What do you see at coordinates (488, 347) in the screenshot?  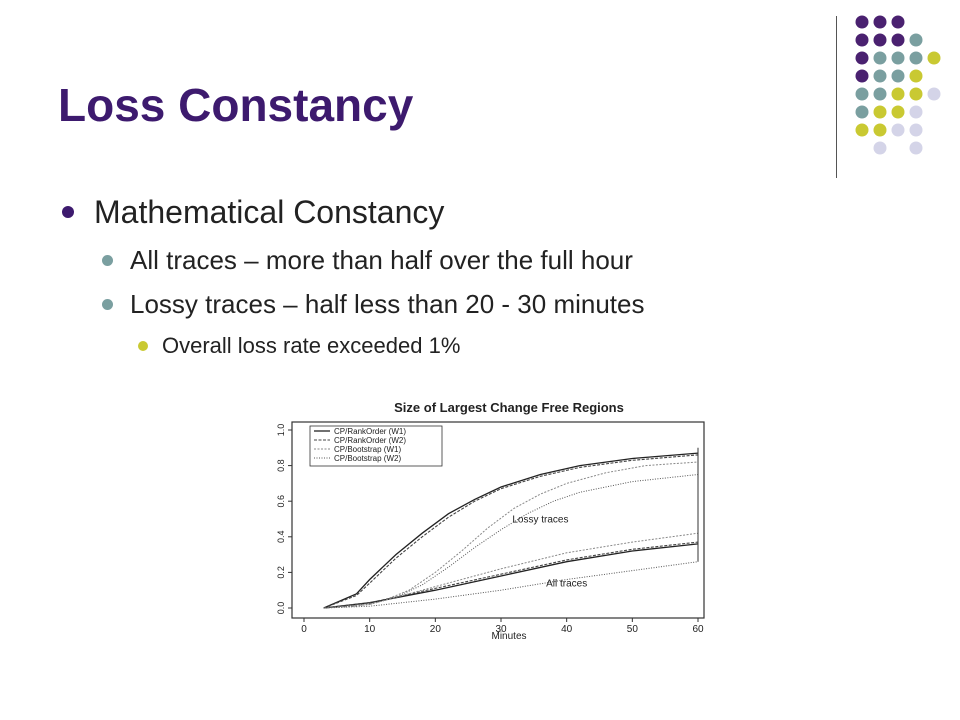 I see `bullet-level-3: Overall loss rate exceeded 1%` at bounding box center [488, 347].